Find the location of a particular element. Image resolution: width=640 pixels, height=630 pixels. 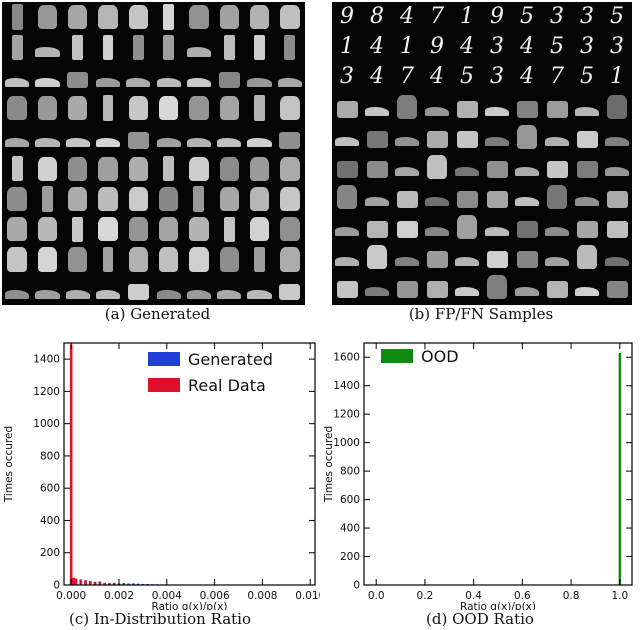

digit-thumbnail: 5 is located at coordinates (617, 16).